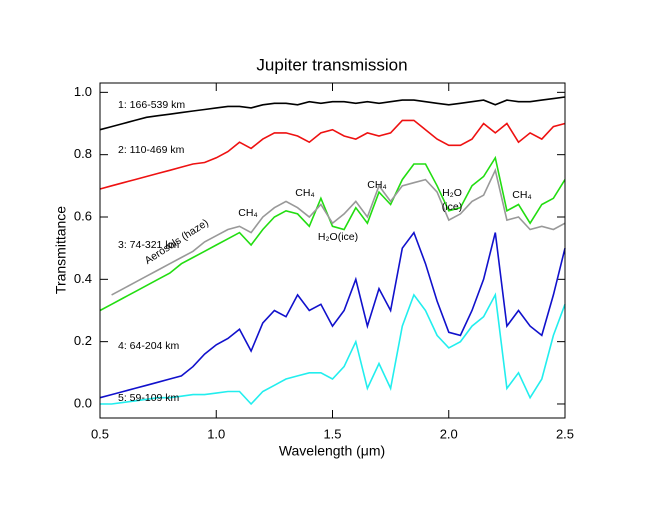 This screenshot has width=654, height=505. I want to click on y-tick-label: 0.4, so click(83, 278).